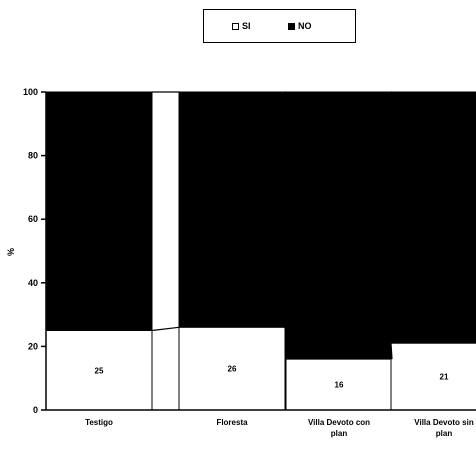 This screenshot has height=454, width=476. Describe the element at coordinates (33, 219) in the screenshot. I see `y-tick-label-3: 60` at that location.